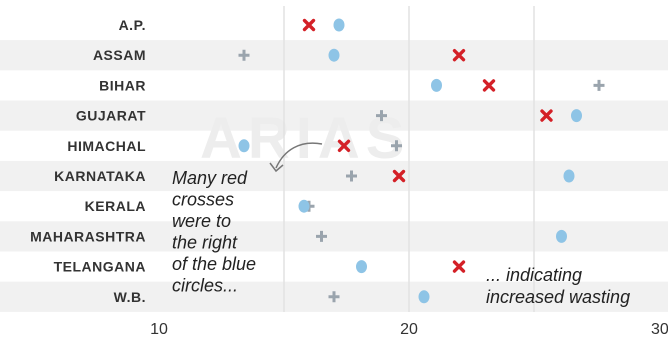  Describe the element at coordinates (132, 25) in the screenshot. I see `category-label: A.P.` at that location.